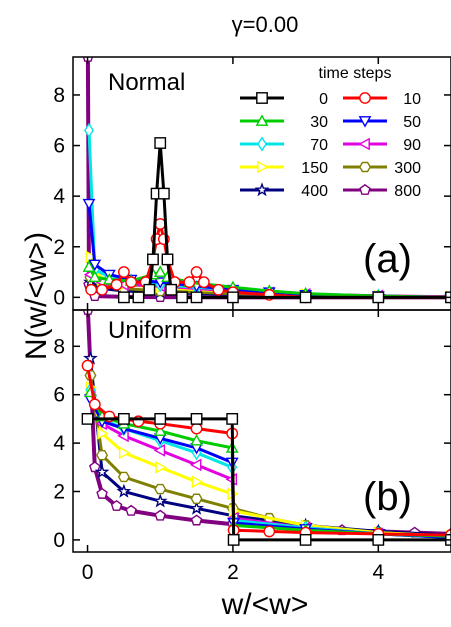  Describe the element at coordinates (387, 497) in the screenshot. I see `panel-label: (b)` at that location.